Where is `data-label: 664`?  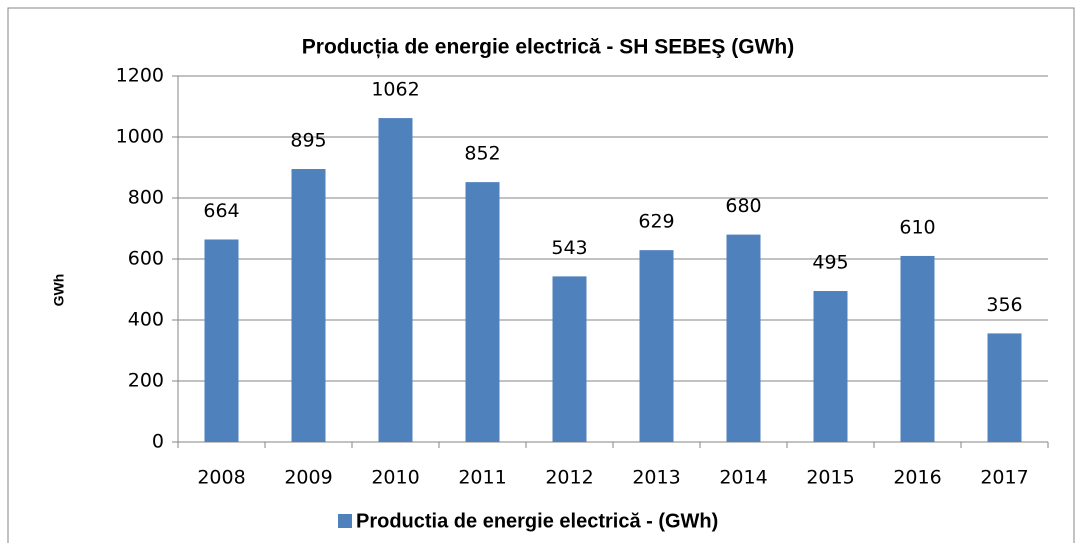
data-label: 664 is located at coordinates (221, 211).